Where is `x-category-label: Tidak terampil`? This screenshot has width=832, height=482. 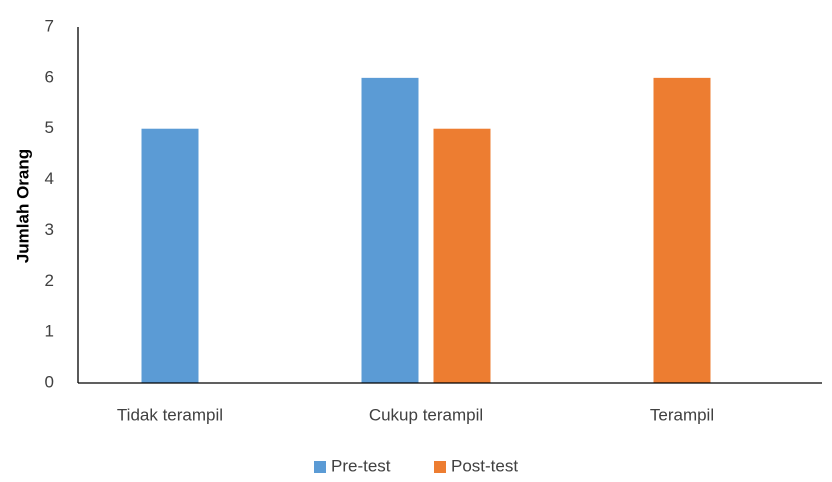 x-category-label: Tidak terampil is located at coordinates (170, 414).